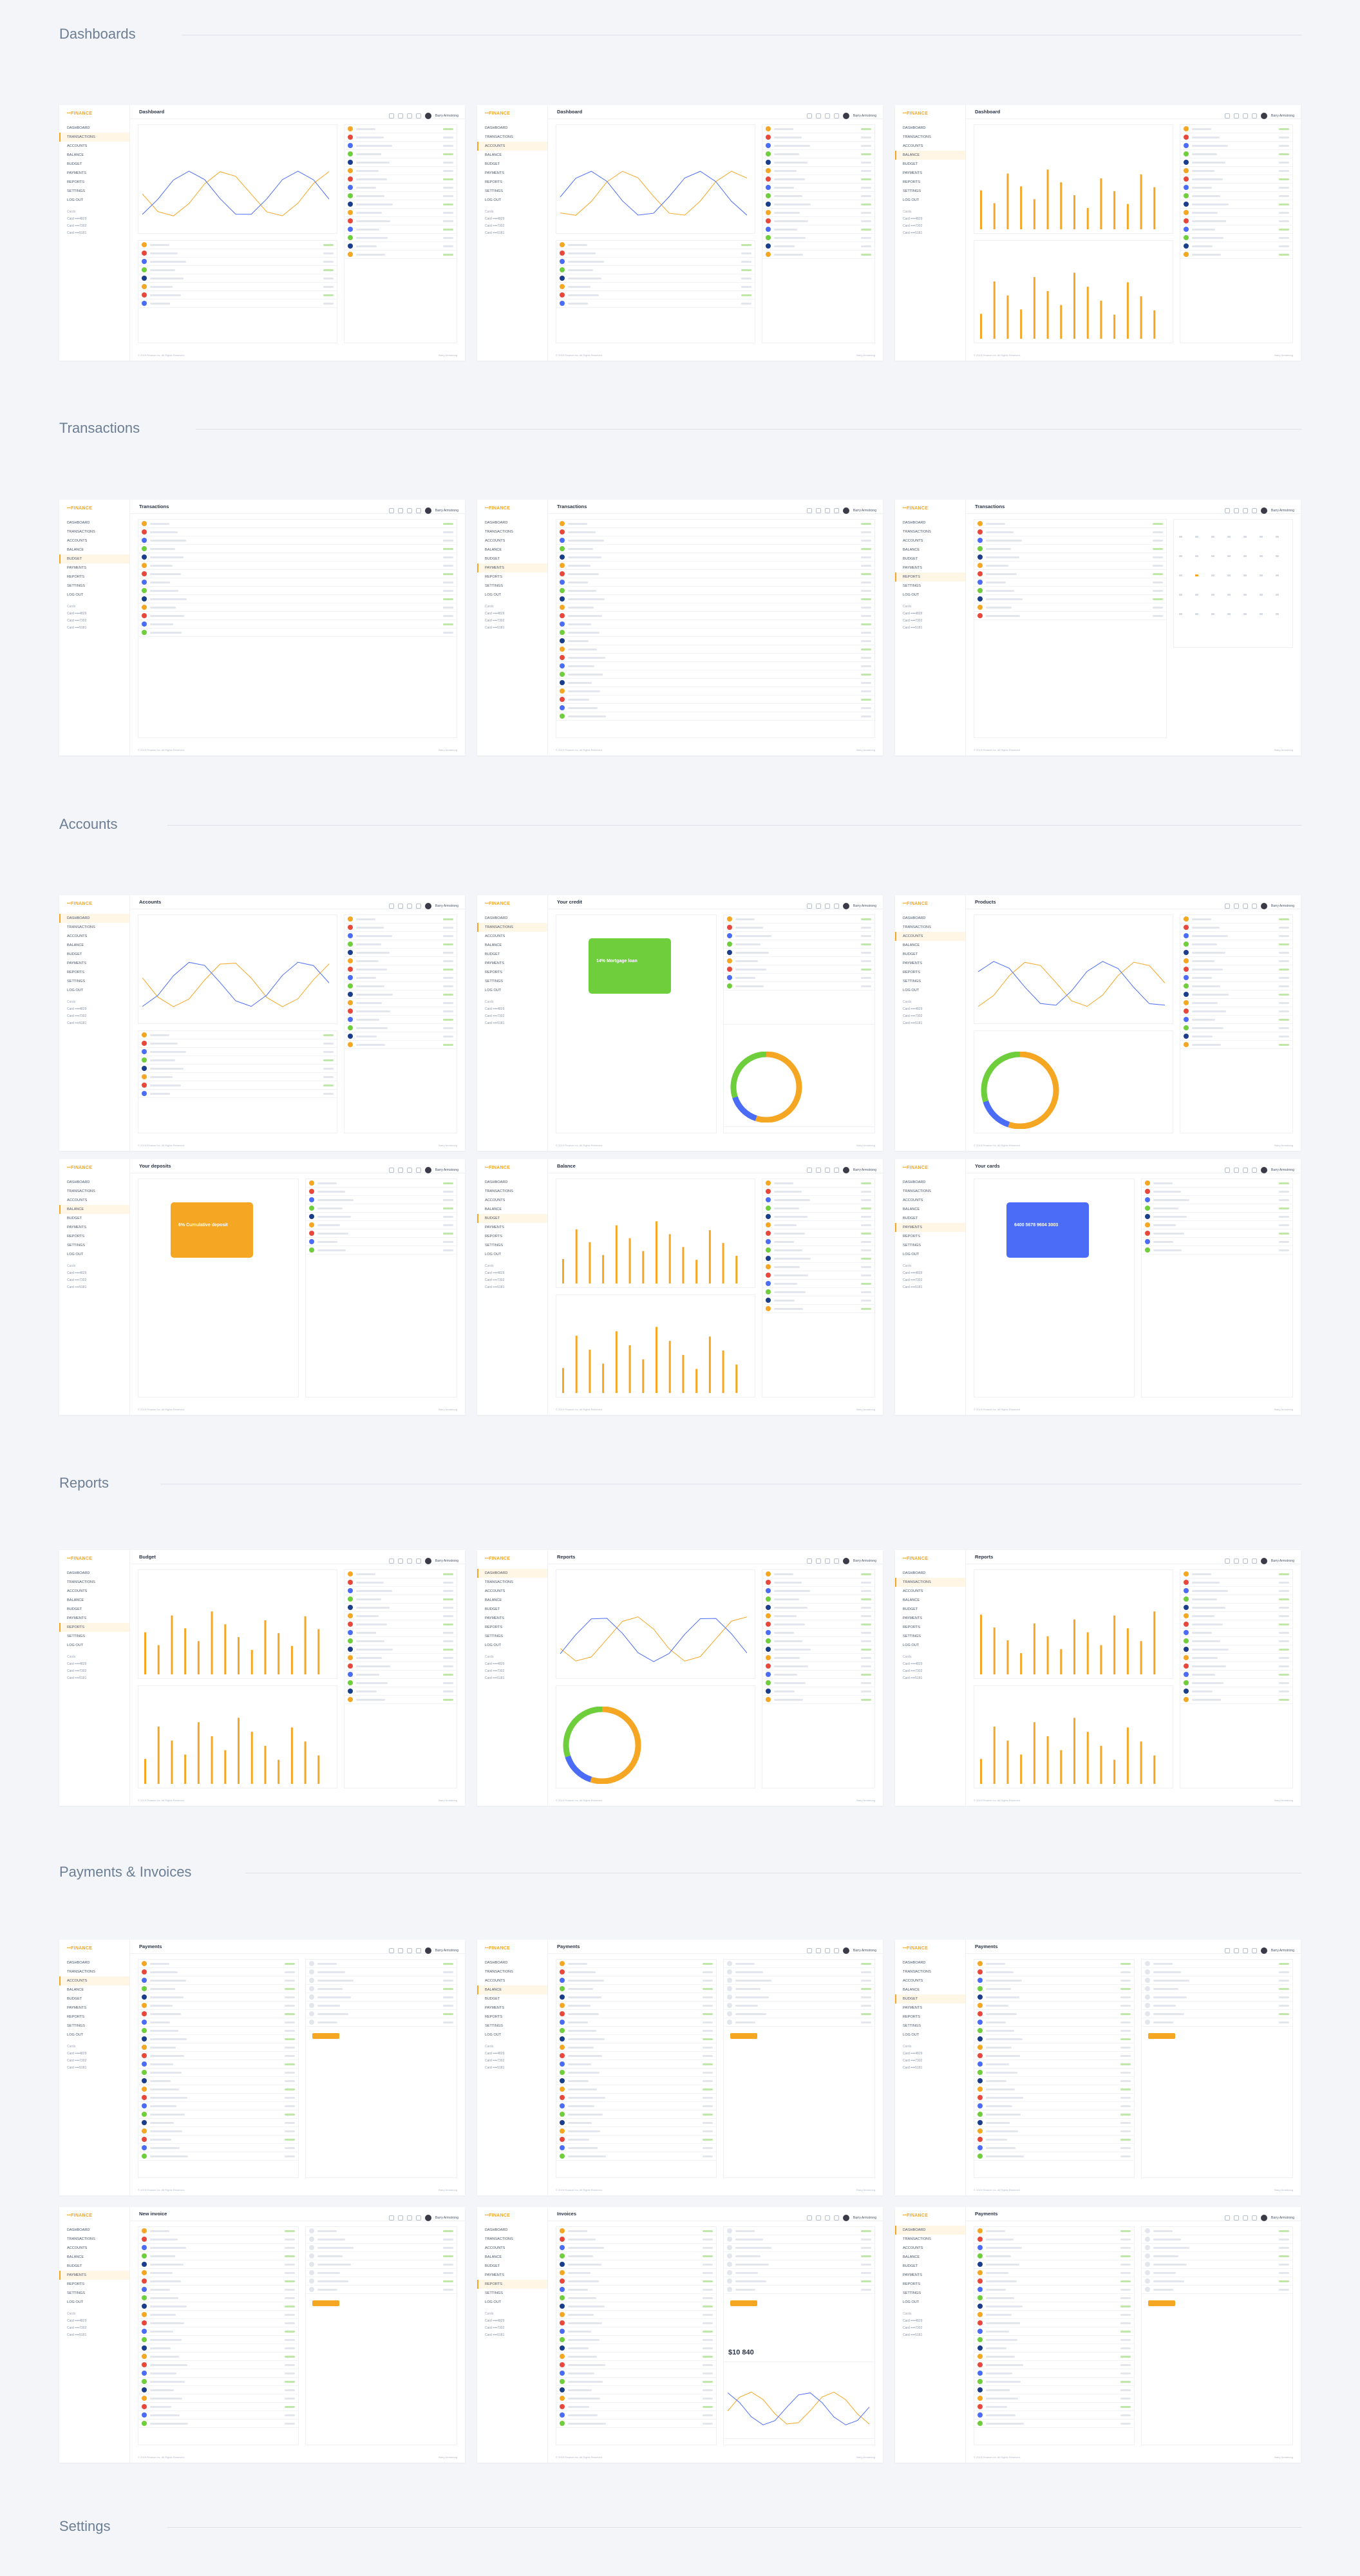 The width and height of the screenshot is (1360, 2576). I want to click on nav-item: Reports, so click(75, 2284).